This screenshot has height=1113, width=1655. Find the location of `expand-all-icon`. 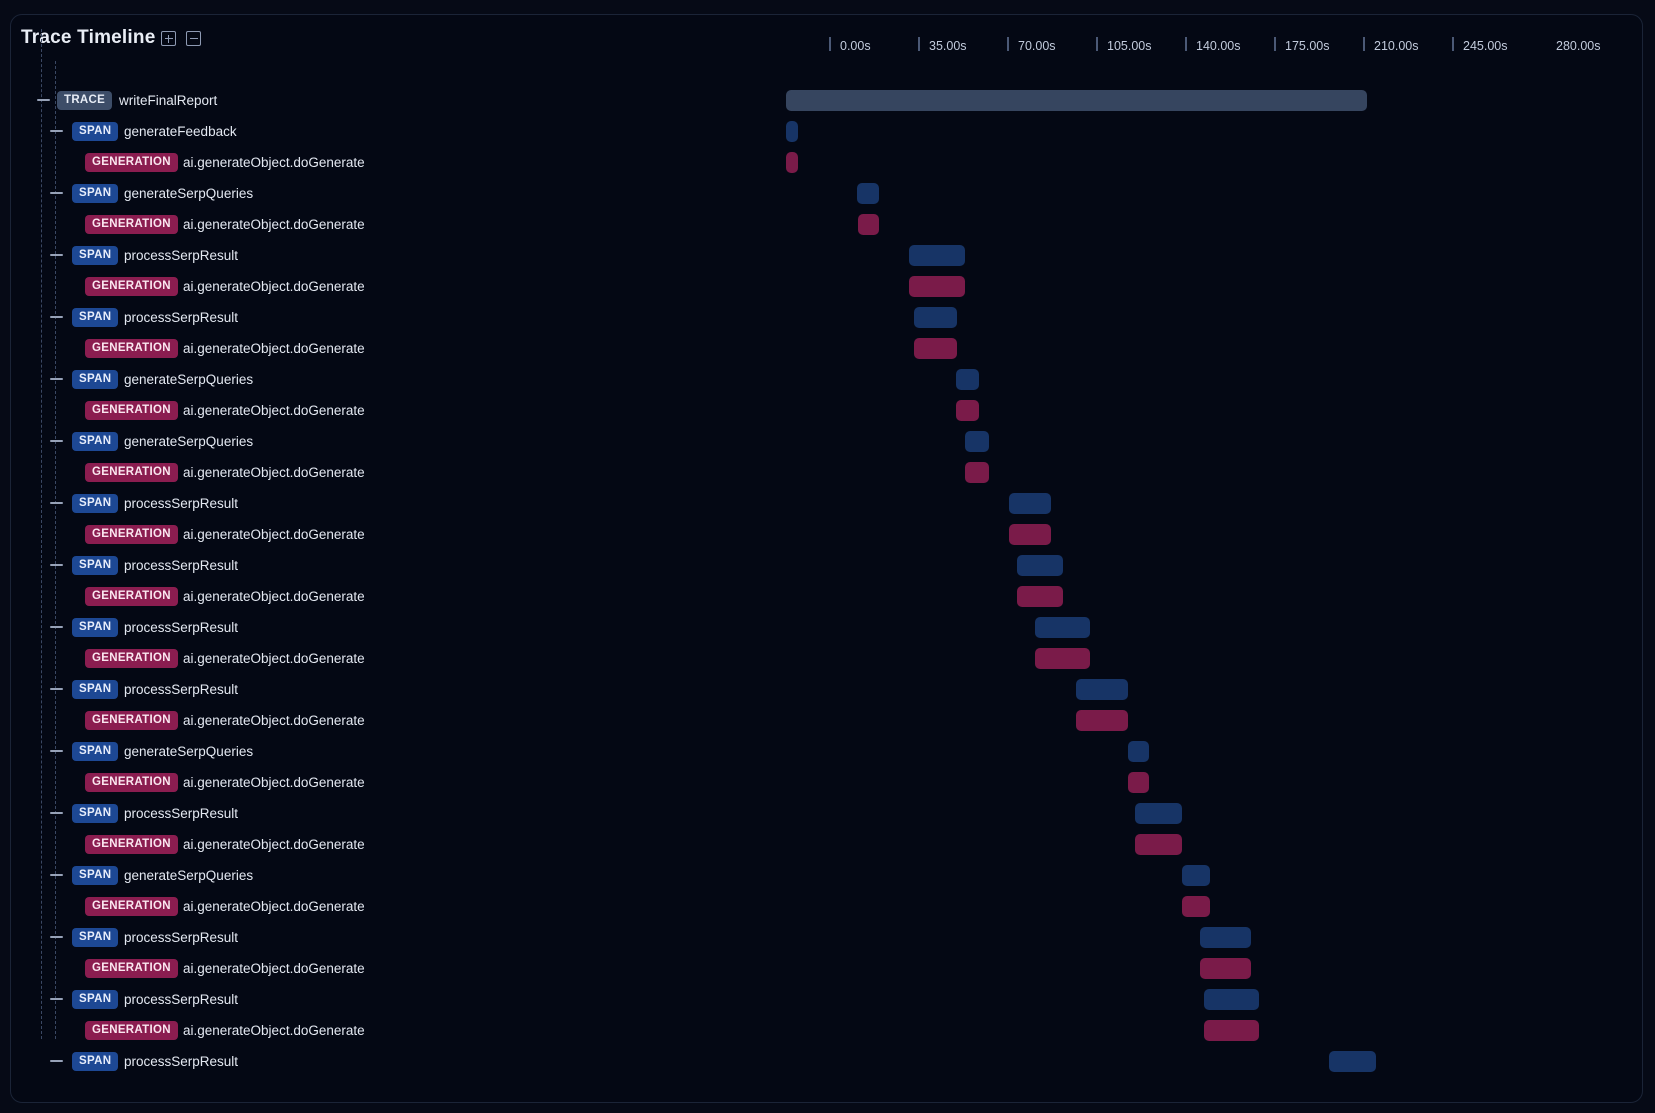

expand-all-icon is located at coordinates (168, 38).